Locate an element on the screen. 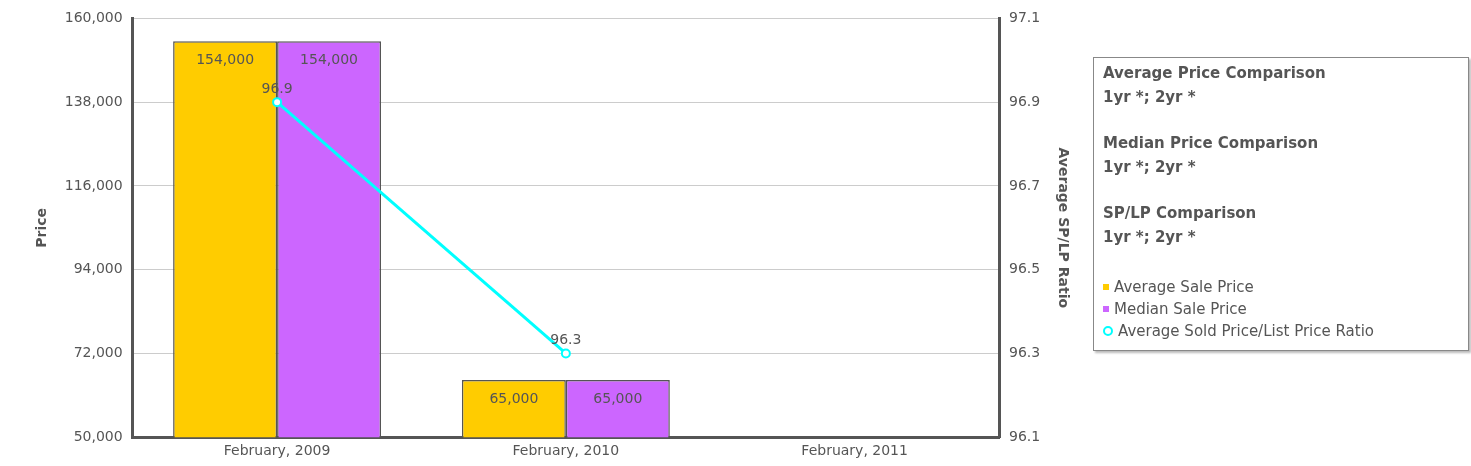 The height and width of the screenshot is (466, 1471). y2-tick-label: 96.7 is located at coordinates (1025, 184).